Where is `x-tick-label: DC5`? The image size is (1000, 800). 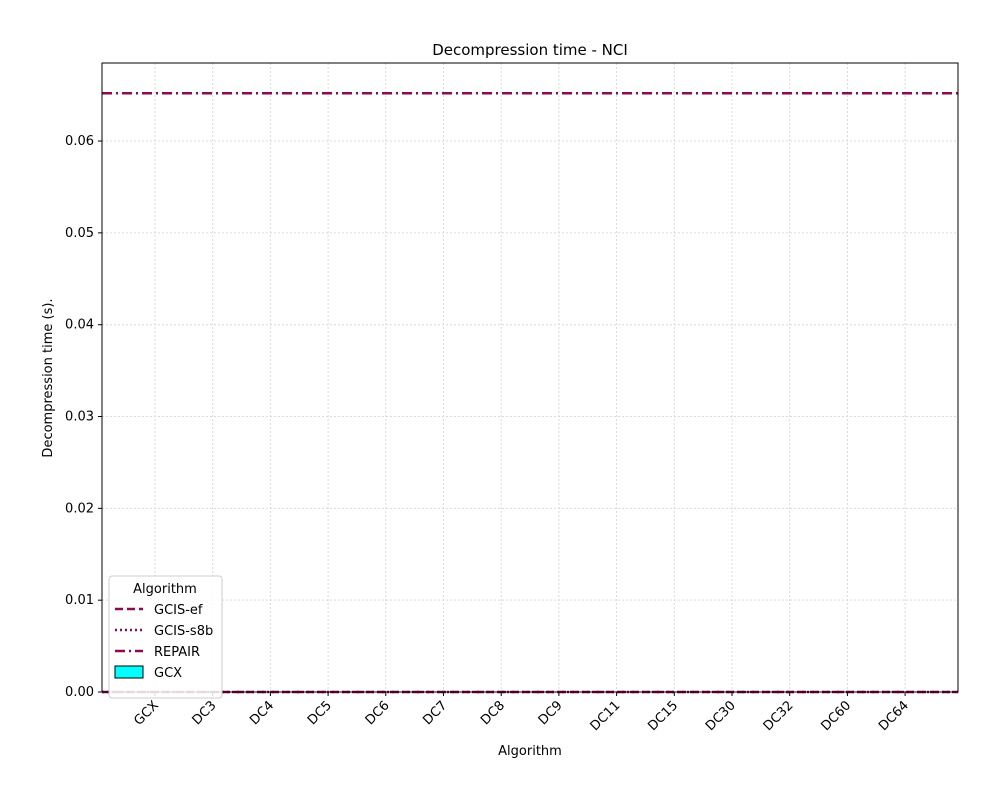 x-tick-label: DC5 is located at coordinates (320, 713).